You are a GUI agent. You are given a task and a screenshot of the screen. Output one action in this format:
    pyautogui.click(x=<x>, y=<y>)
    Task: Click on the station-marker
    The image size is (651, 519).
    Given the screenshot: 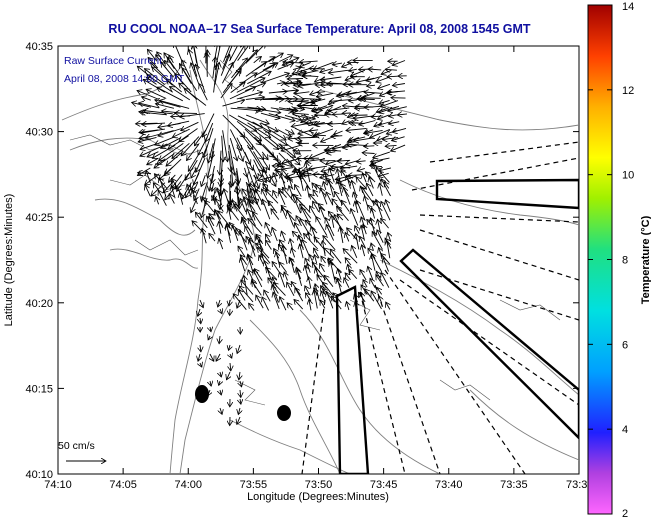 What is the action you would take?
    pyautogui.click(x=284, y=413)
    